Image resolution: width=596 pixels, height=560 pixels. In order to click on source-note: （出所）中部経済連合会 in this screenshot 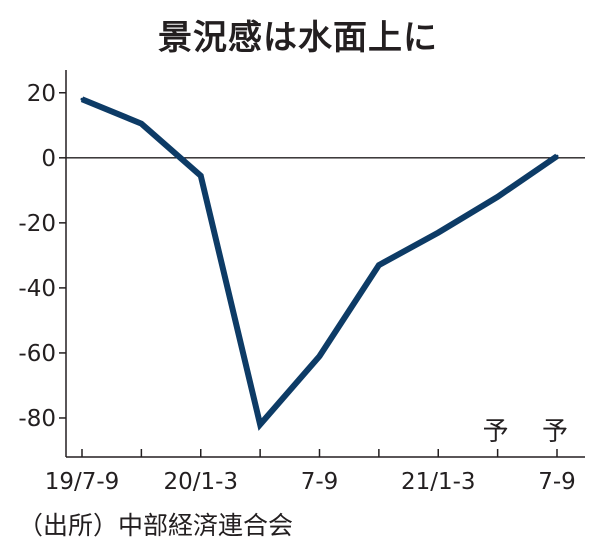, I will do `click(156, 525)`.